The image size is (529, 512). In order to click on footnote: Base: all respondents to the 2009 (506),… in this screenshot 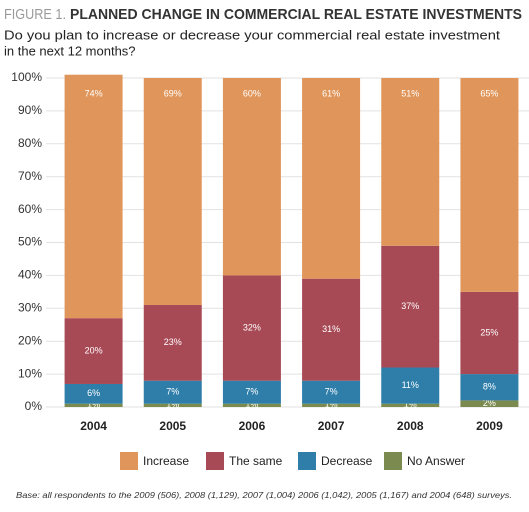, I will do `click(264, 495)`.